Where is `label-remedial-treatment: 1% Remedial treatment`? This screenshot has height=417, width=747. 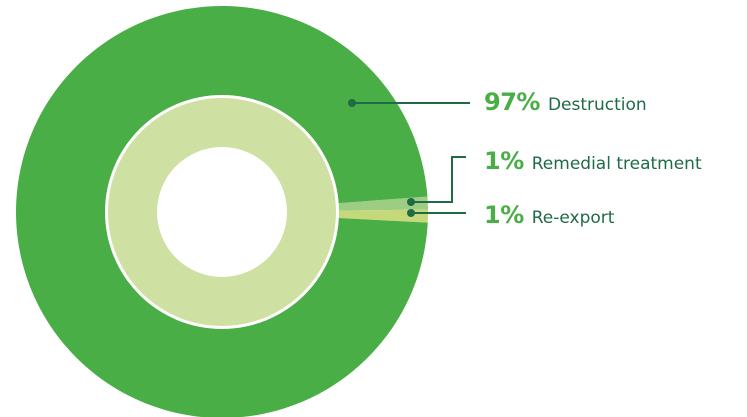 label-remedial-treatment: 1% Remedial treatment is located at coordinates (593, 161).